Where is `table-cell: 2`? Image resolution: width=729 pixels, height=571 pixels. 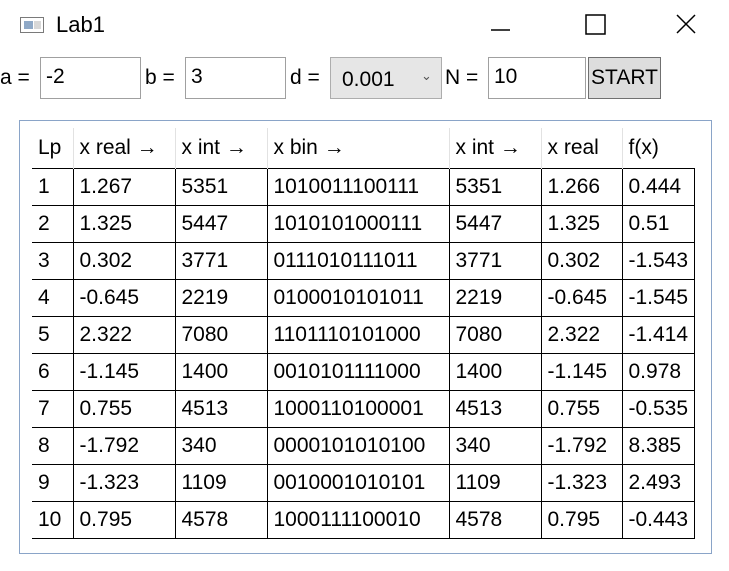 table-cell: 2 is located at coordinates (53, 224).